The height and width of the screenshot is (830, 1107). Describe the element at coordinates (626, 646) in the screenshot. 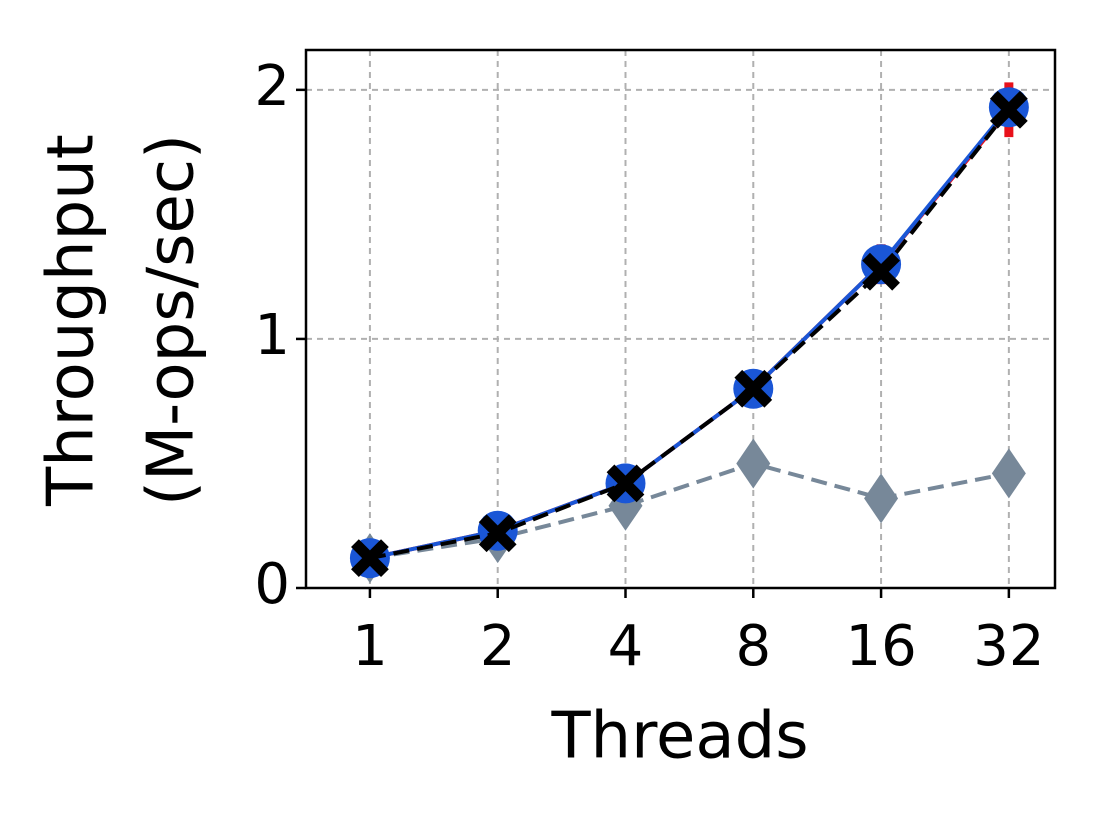

I see `x-tick-label: 4` at that location.